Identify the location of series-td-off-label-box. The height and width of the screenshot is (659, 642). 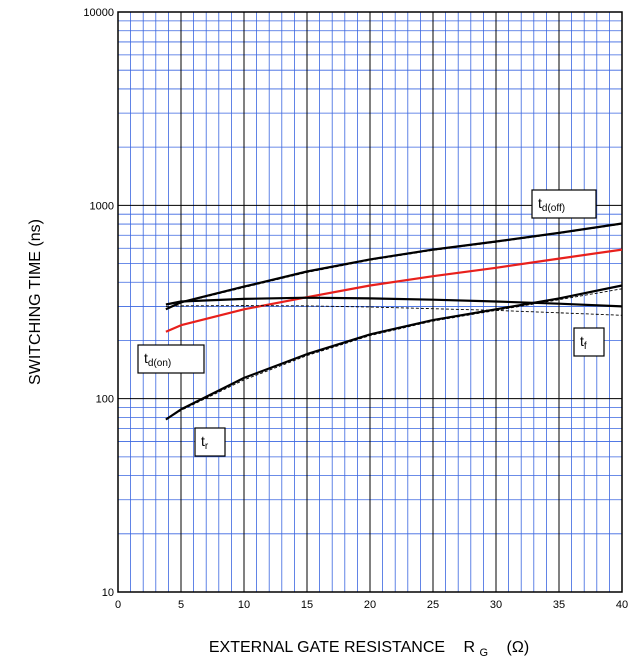
(564, 204).